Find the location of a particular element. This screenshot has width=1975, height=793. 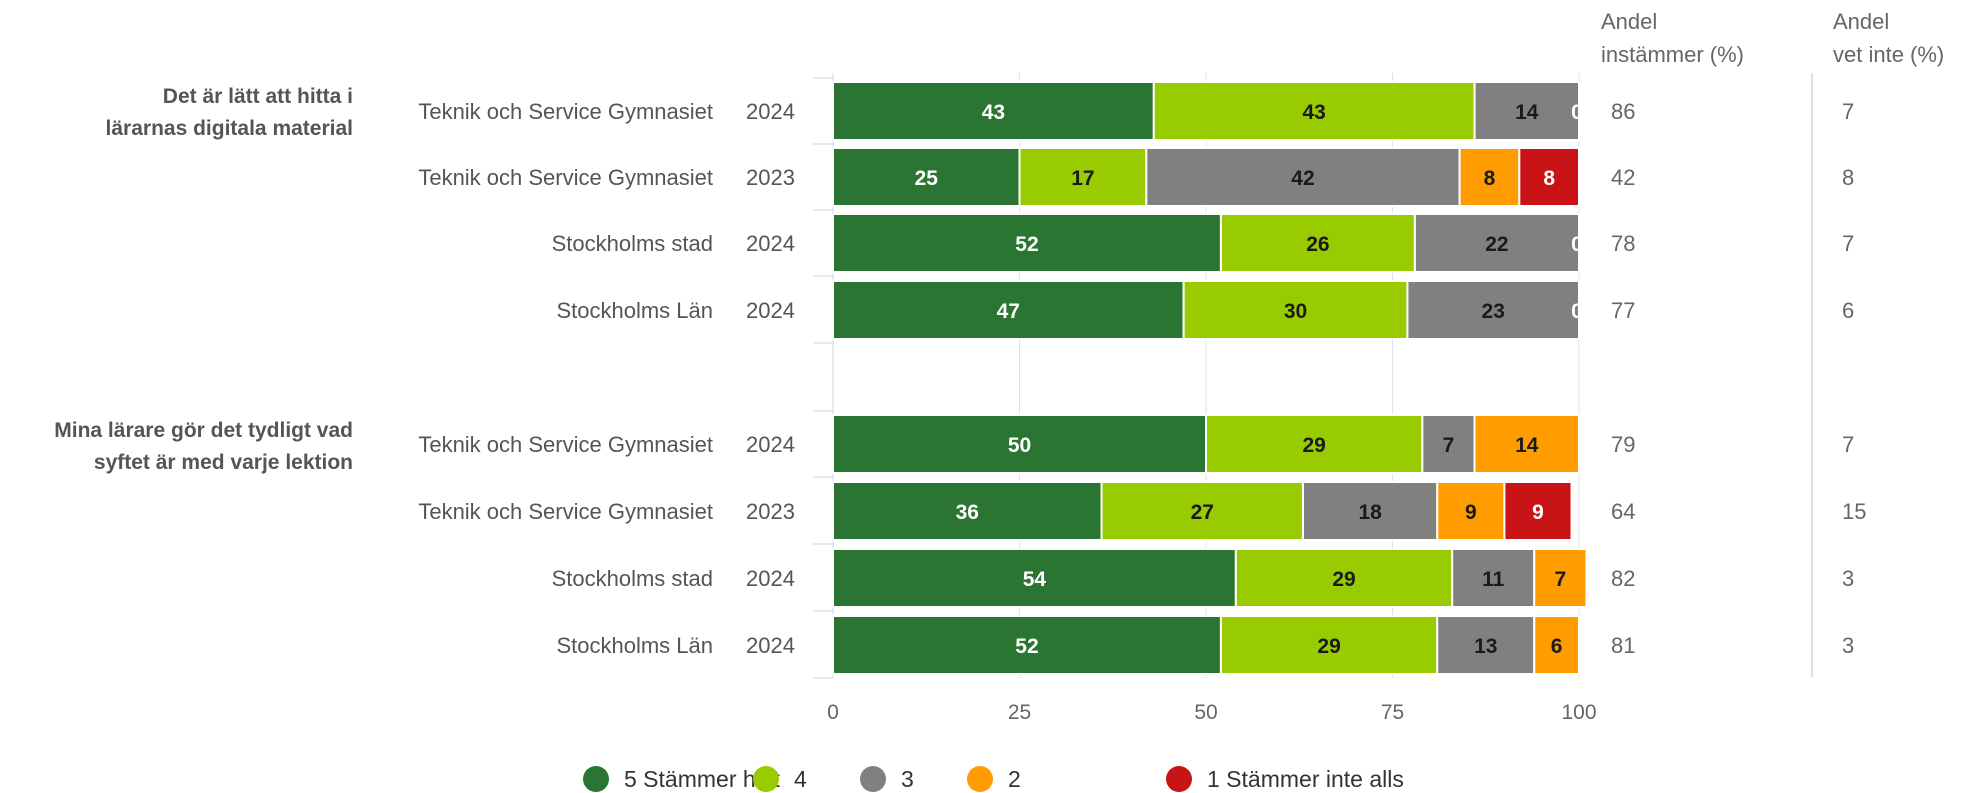

data-label: 6 is located at coordinates (1557, 646).